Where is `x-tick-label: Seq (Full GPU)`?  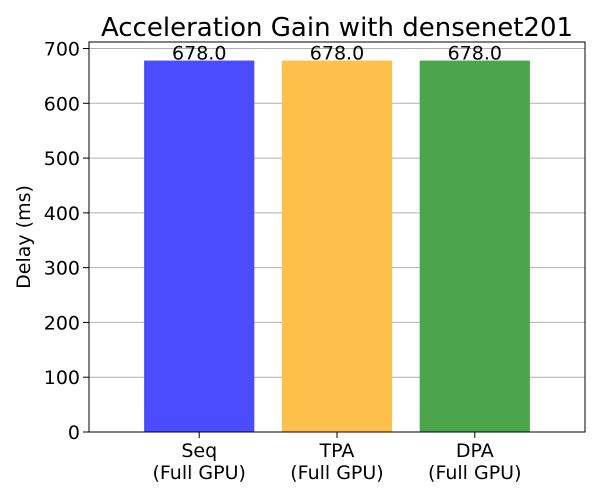
x-tick-label: Seq (Full GPU) is located at coordinates (198, 462).